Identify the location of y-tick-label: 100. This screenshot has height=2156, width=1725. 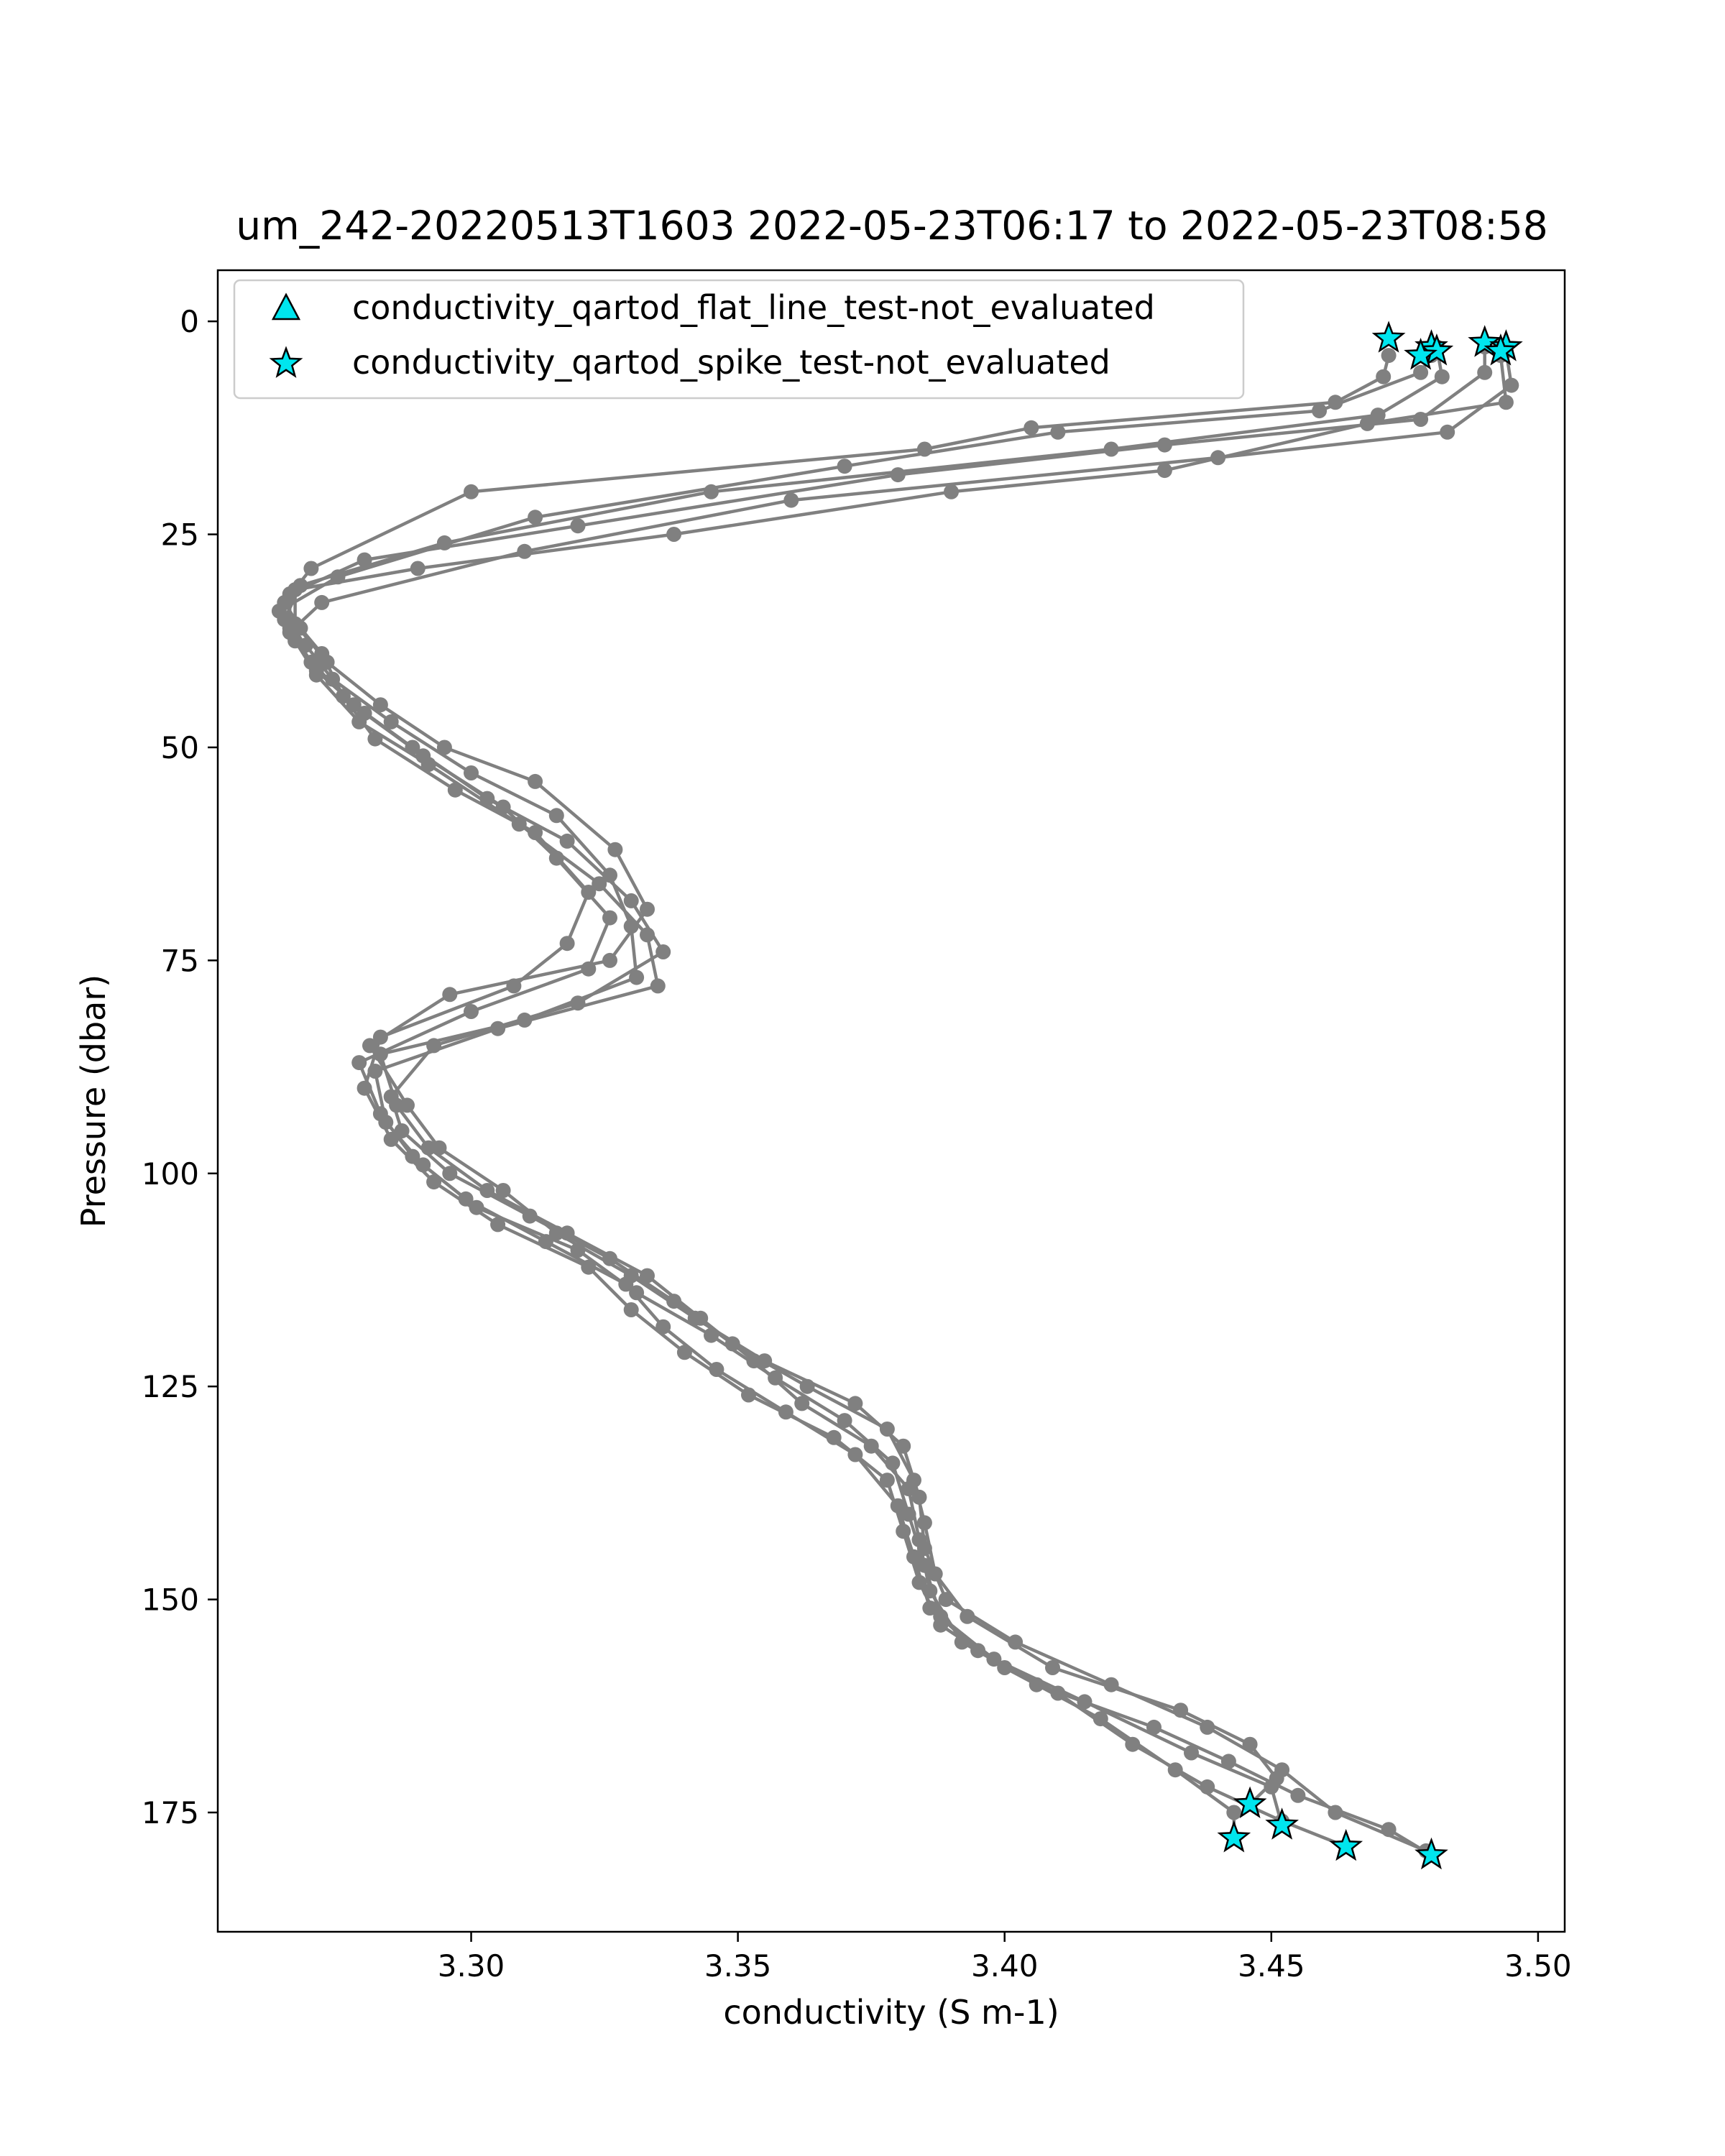
(170, 1174).